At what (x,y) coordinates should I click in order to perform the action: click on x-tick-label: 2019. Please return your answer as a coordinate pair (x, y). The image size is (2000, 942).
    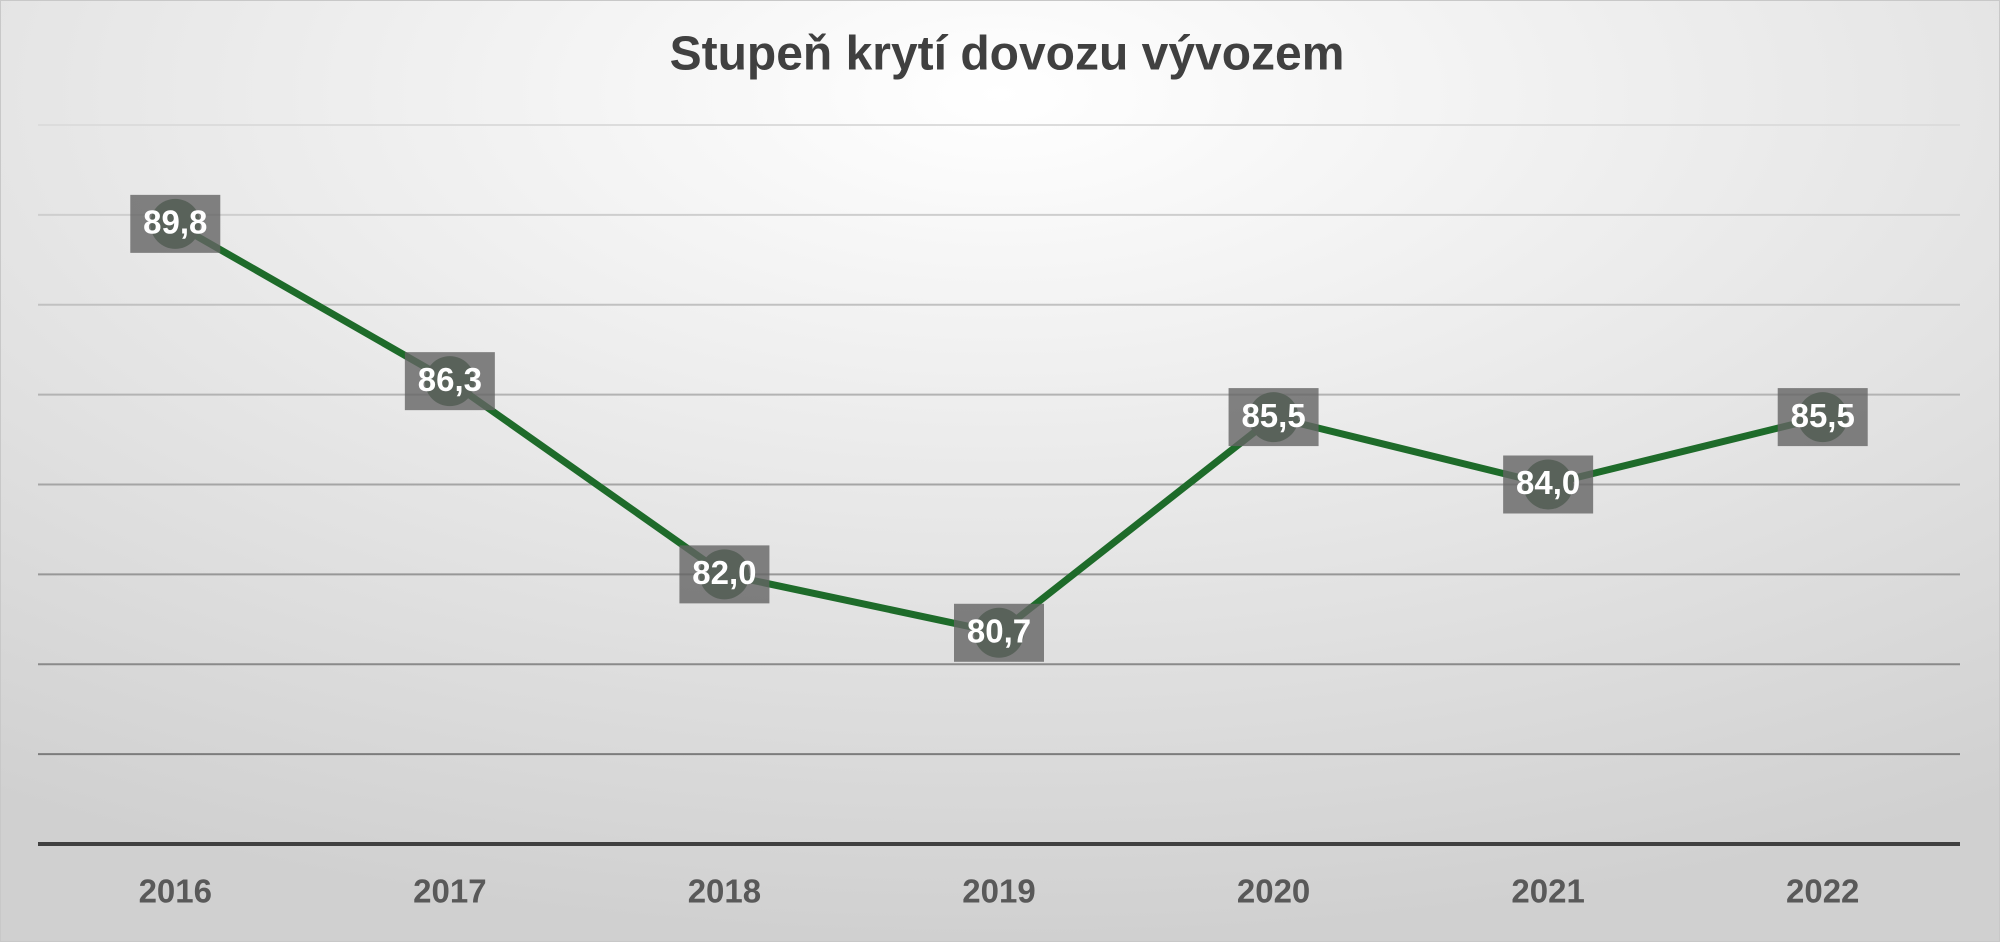
    Looking at the image, I should click on (998, 891).